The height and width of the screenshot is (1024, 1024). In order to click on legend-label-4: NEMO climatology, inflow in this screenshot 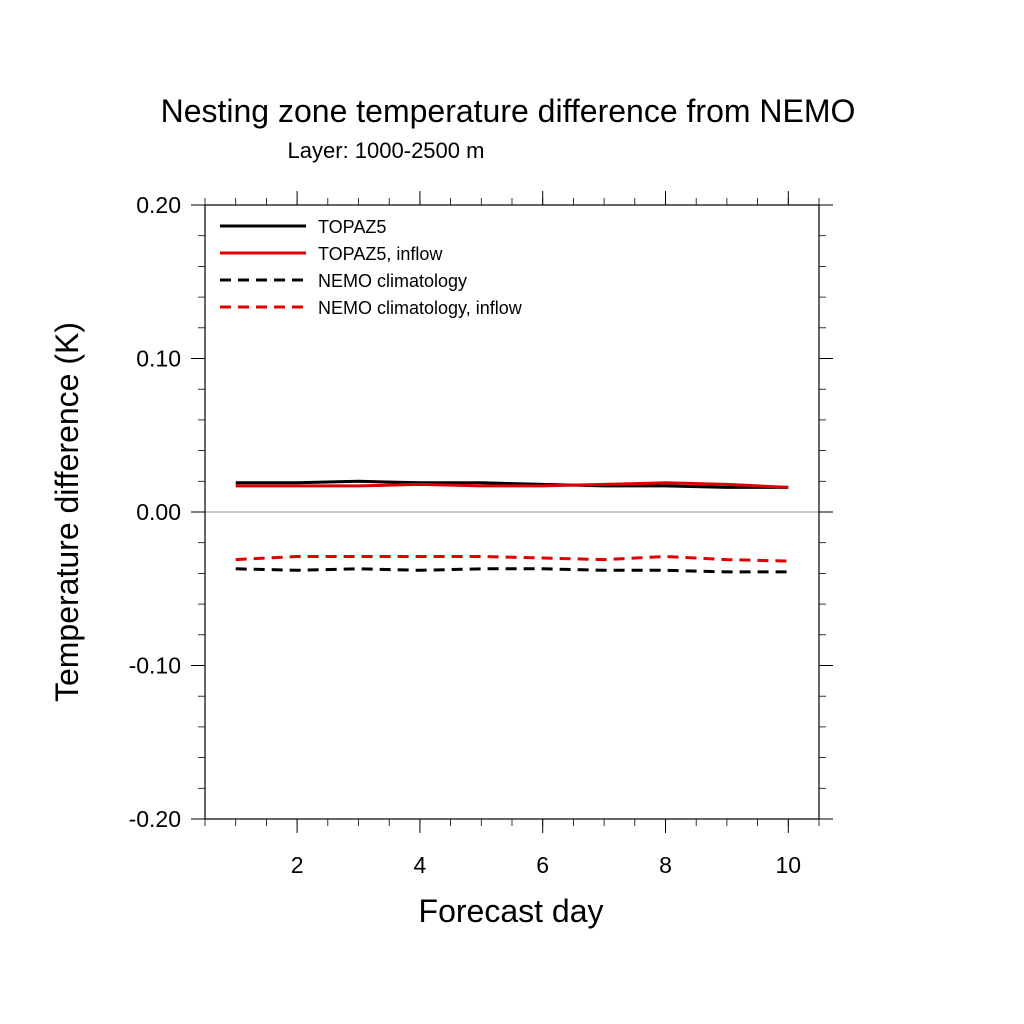, I will do `click(420, 308)`.